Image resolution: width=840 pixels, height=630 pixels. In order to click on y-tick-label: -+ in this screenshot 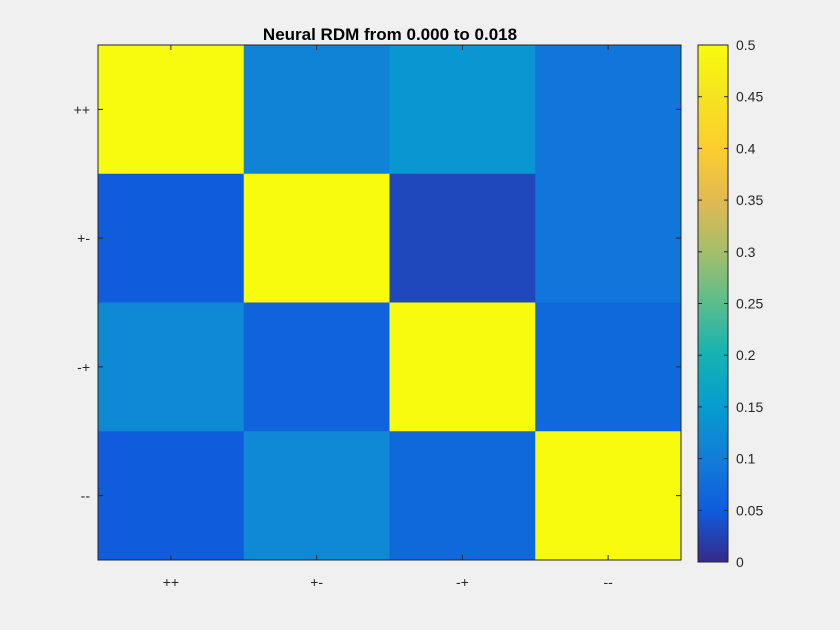, I will do `click(83, 367)`.